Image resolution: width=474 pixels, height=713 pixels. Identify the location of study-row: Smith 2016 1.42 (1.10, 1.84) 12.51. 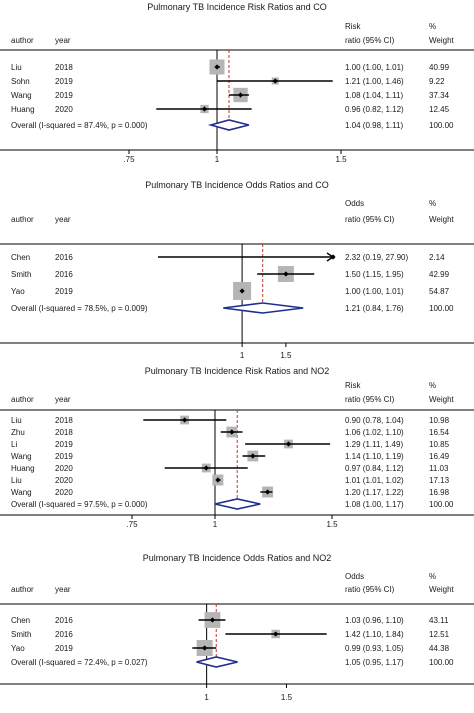
(230, 634).